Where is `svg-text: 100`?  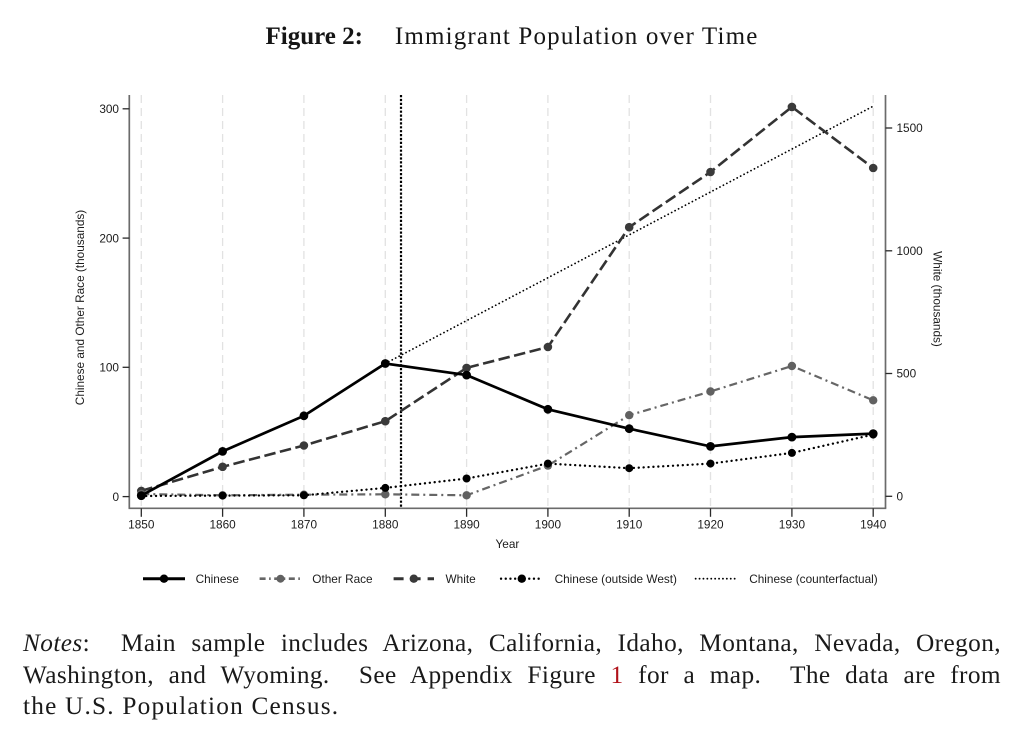
svg-text: 100 is located at coordinates (109, 368).